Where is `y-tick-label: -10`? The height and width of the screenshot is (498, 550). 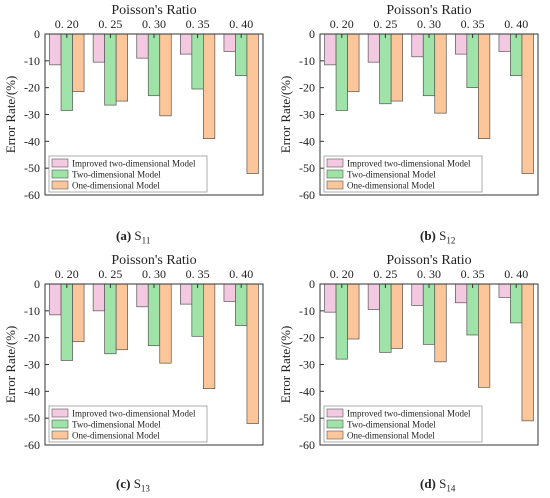 y-tick-label: -10 is located at coordinates (307, 311).